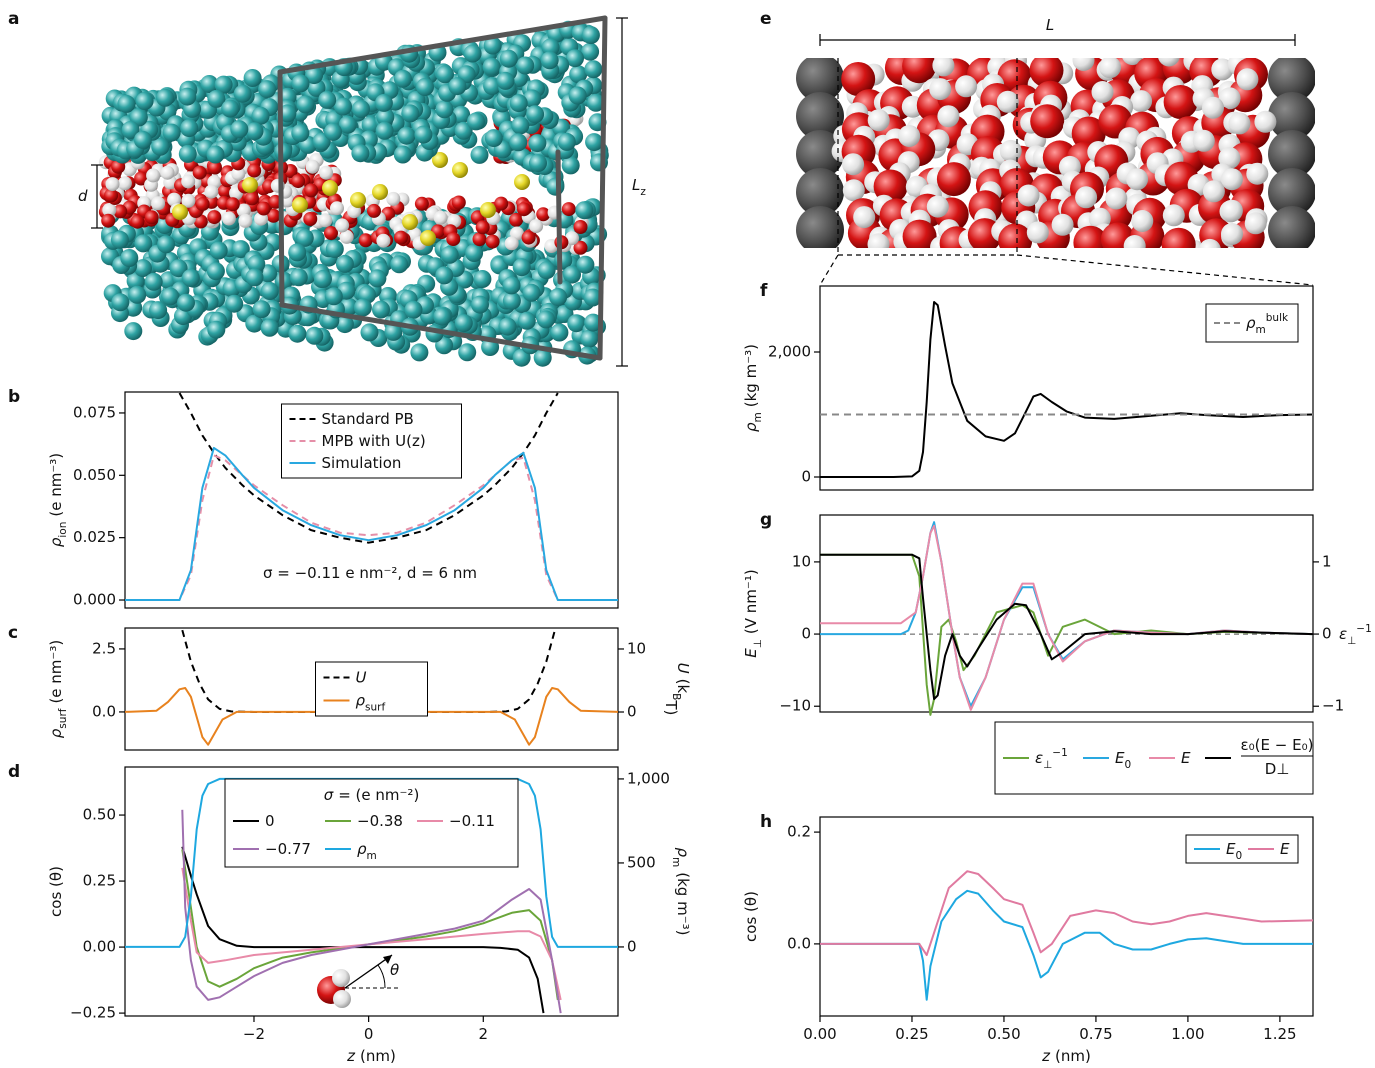 This screenshot has height=1068, width=1375. Describe the element at coordinates (56, 891) in the screenshot. I see `label-unit: cos (θ)` at that location.